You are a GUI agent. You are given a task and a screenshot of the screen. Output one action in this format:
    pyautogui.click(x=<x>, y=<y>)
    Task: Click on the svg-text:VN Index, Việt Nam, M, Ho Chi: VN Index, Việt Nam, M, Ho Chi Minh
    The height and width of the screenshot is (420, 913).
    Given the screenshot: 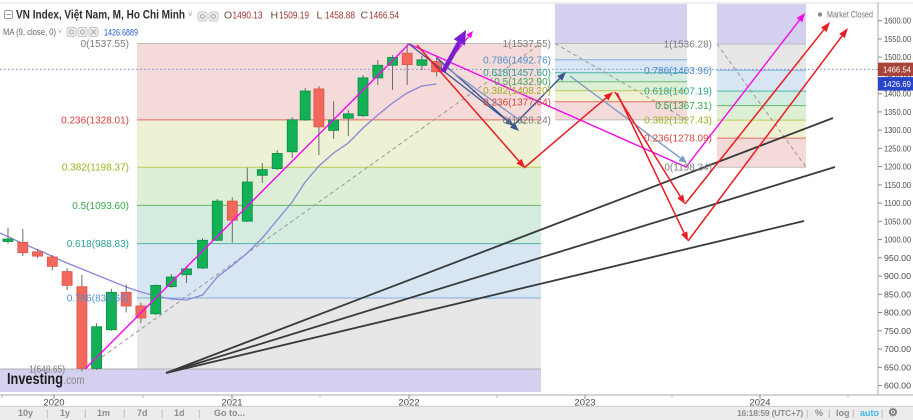 What is the action you would take?
    pyautogui.click(x=100, y=16)
    